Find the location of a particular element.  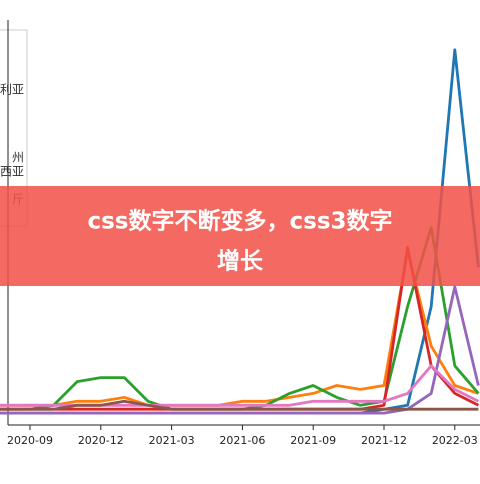

legend-label: 利亚 is located at coordinates (12, 90).